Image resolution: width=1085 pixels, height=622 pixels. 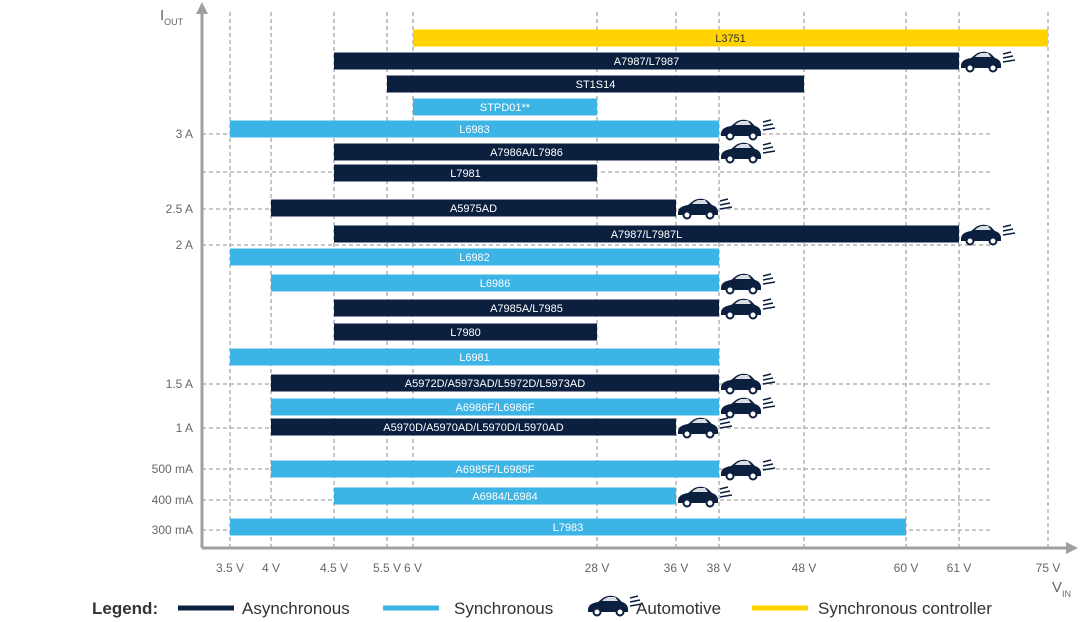 I want to click on bar-l6986, so click(x=495, y=283).